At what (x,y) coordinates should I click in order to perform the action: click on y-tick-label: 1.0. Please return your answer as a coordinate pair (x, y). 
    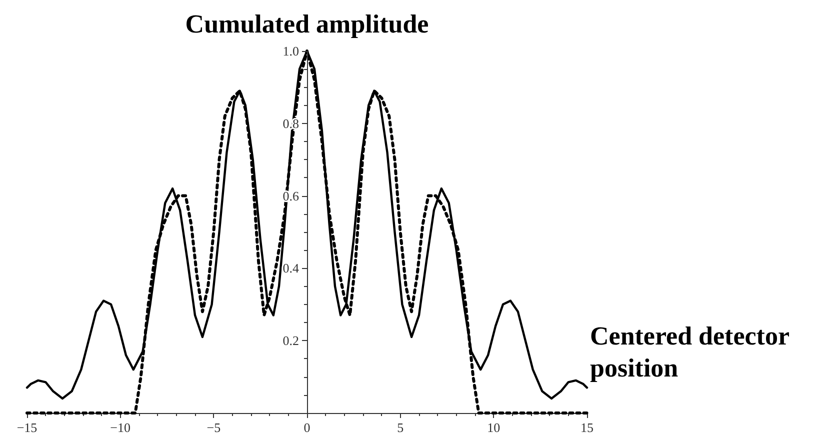
    Looking at the image, I should click on (290, 51).